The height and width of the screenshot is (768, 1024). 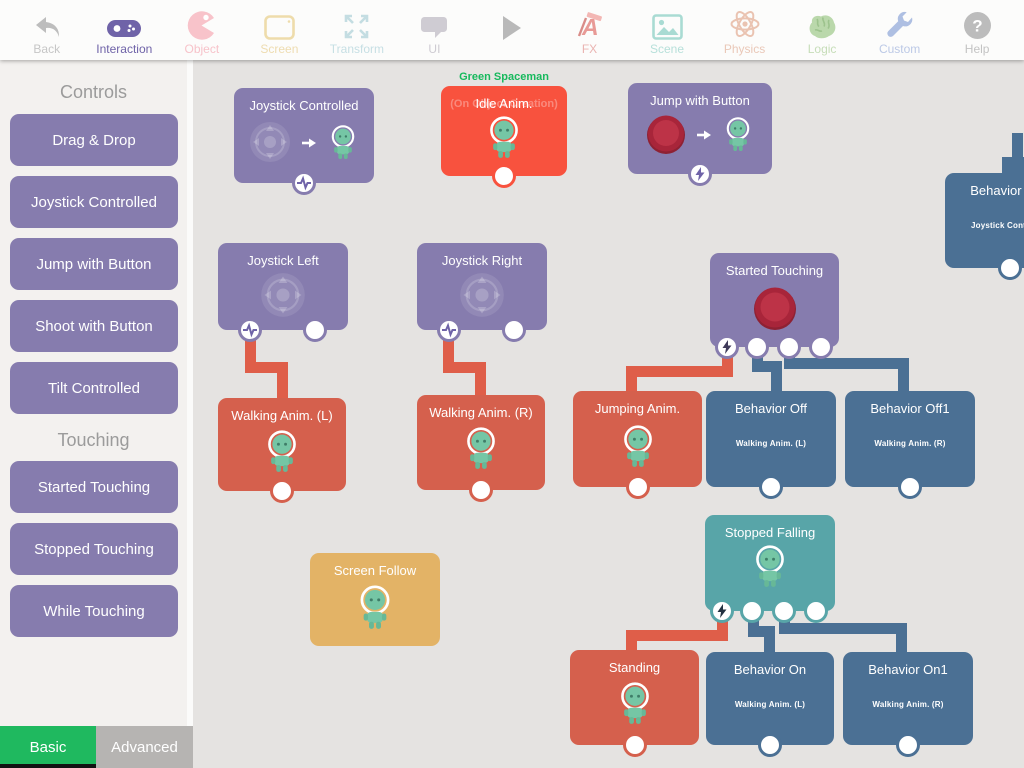 What do you see at coordinates (771, 445) in the screenshot?
I see `node-behavior-off: Behavior Off Walking Anim. (L)` at bounding box center [771, 445].